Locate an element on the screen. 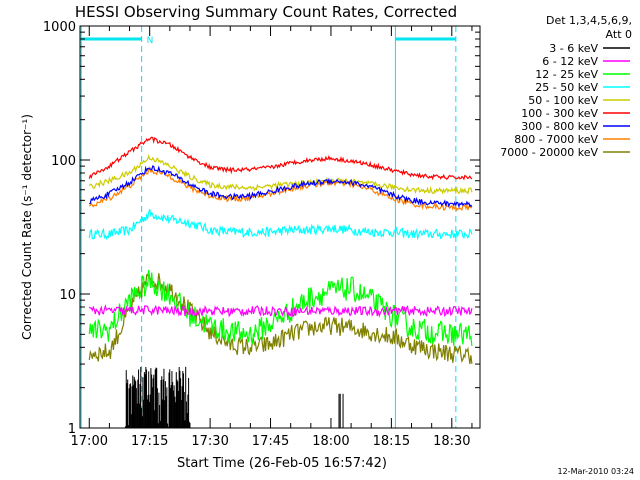 The width and height of the screenshot is (640, 480). x-tick-label: 17:00 is located at coordinates (89, 441).